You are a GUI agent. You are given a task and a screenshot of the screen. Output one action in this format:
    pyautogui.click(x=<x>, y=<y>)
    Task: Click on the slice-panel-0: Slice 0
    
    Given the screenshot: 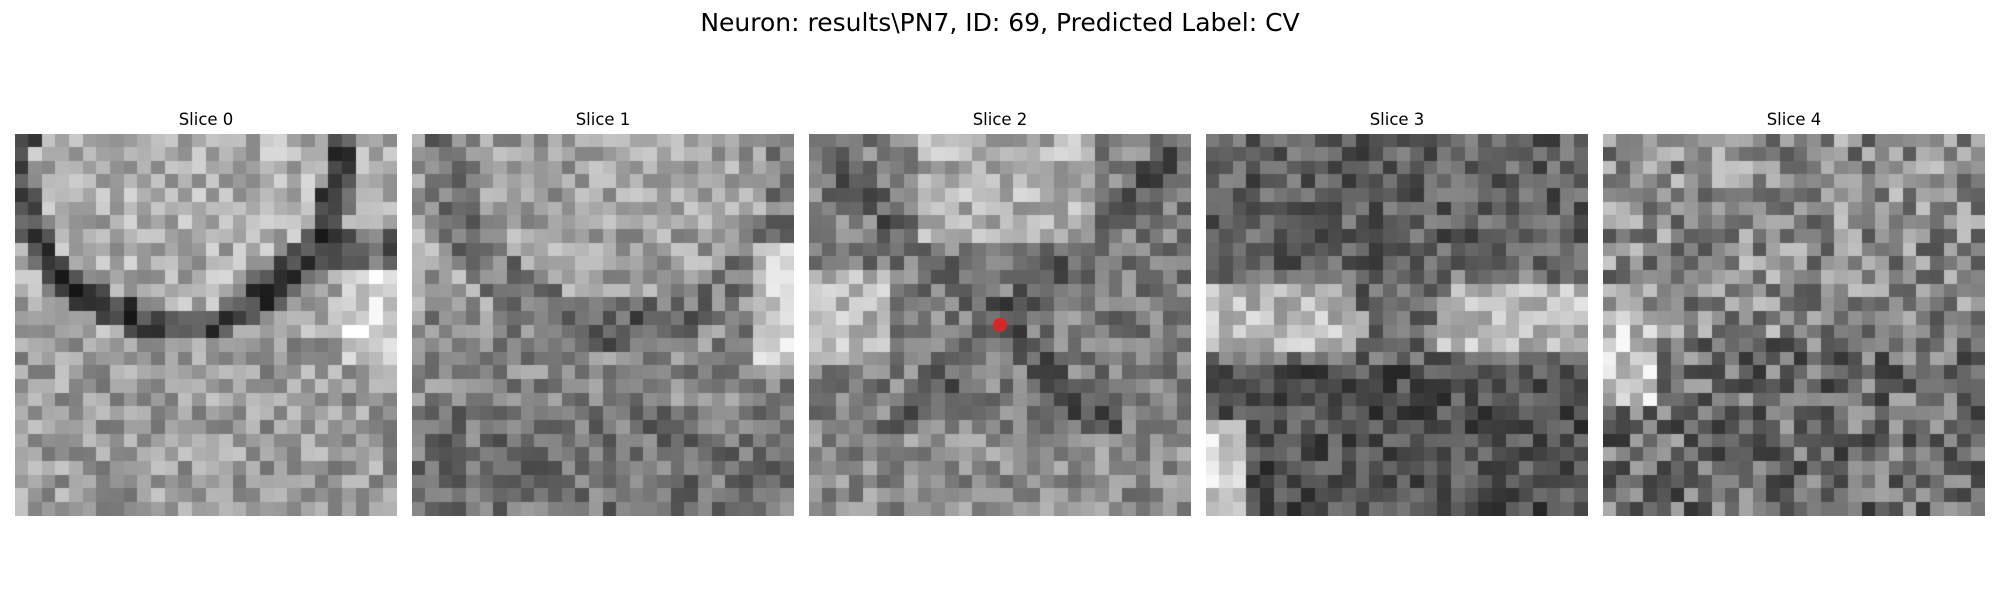 What is the action you would take?
    pyautogui.click(x=206, y=312)
    